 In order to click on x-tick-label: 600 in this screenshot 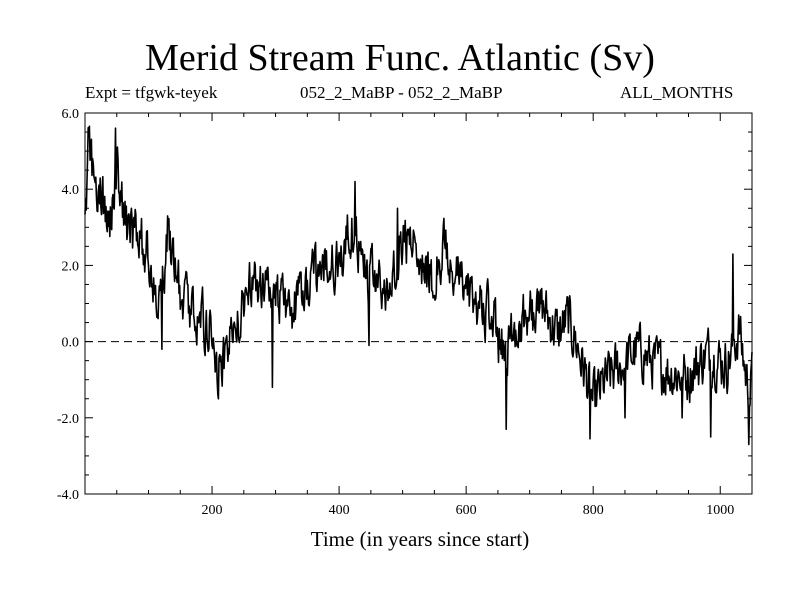, I will do `click(466, 510)`.